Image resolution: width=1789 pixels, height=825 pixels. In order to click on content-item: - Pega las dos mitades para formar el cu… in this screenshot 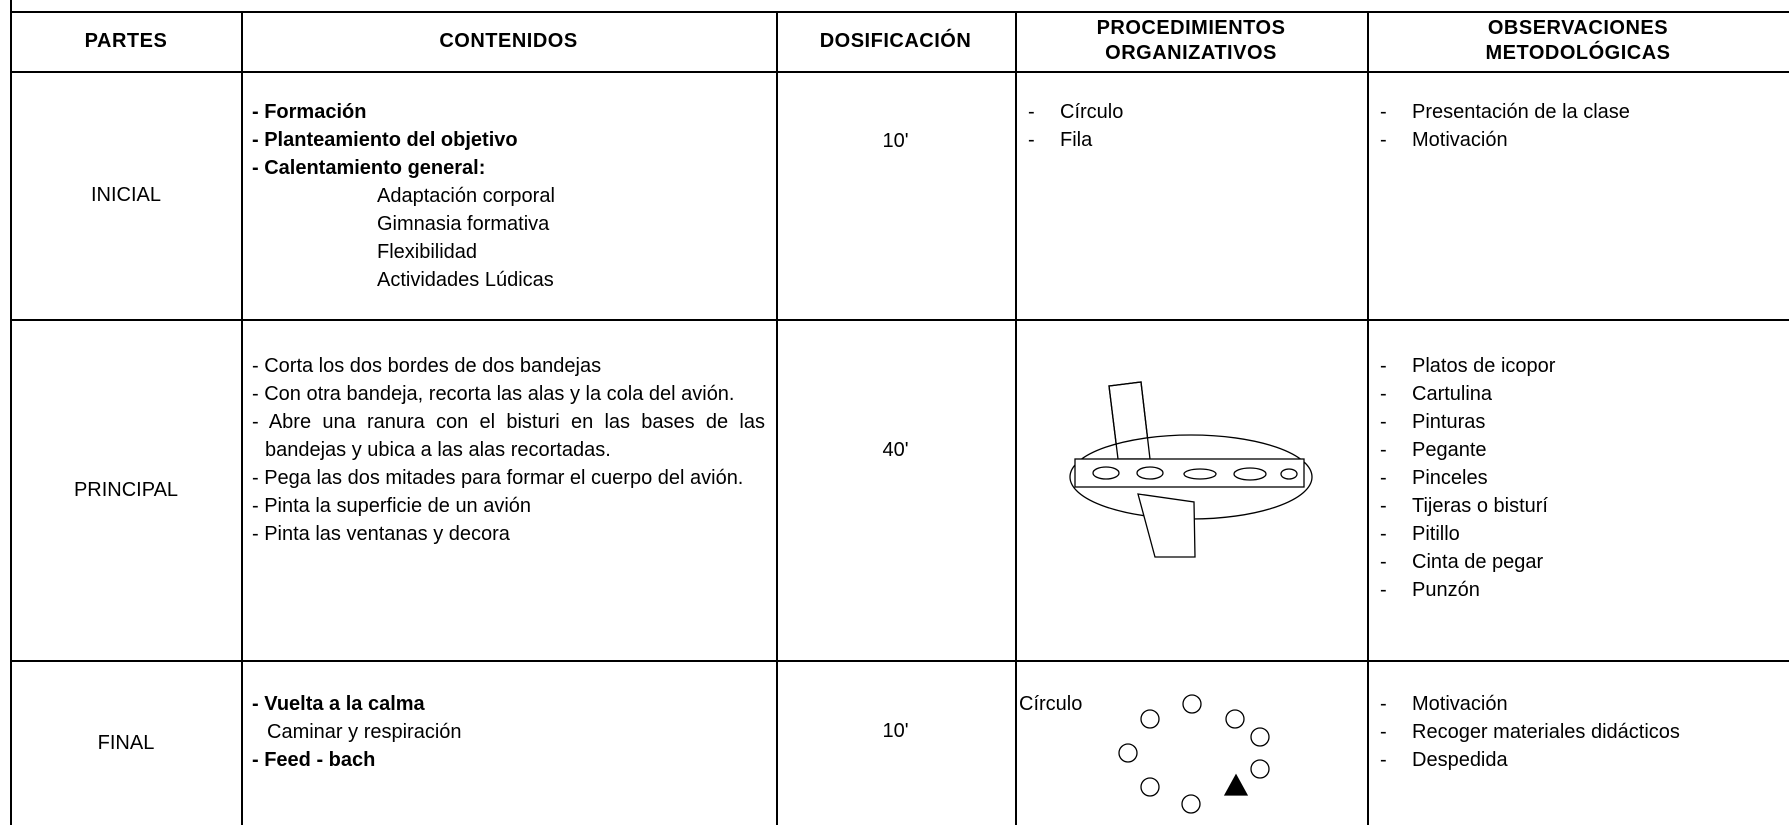, I will do `click(498, 478)`.